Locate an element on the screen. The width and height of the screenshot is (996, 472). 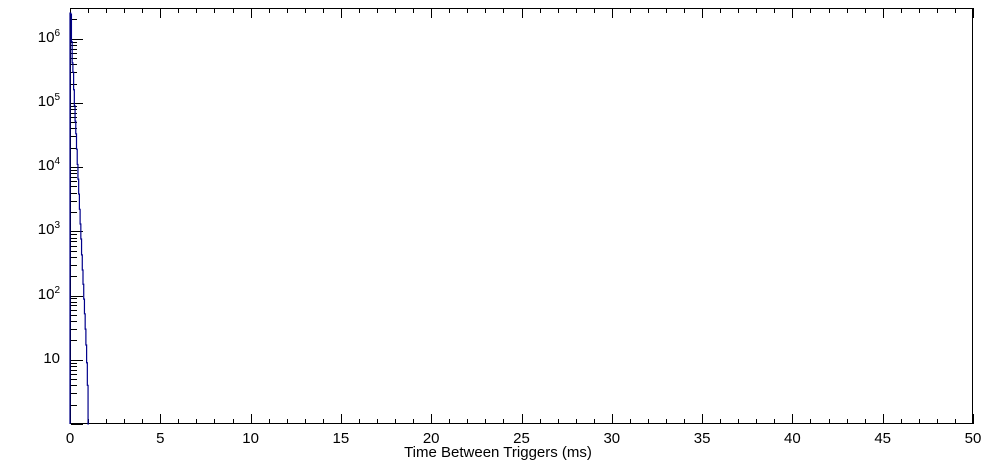
y-tick-label: 10 is located at coordinates (51, 358).